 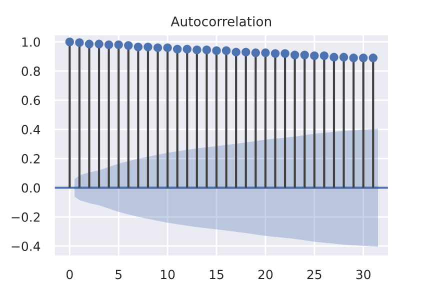 What do you see at coordinates (119, 275) in the screenshot?
I see `x-tick-label: 5` at bounding box center [119, 275].